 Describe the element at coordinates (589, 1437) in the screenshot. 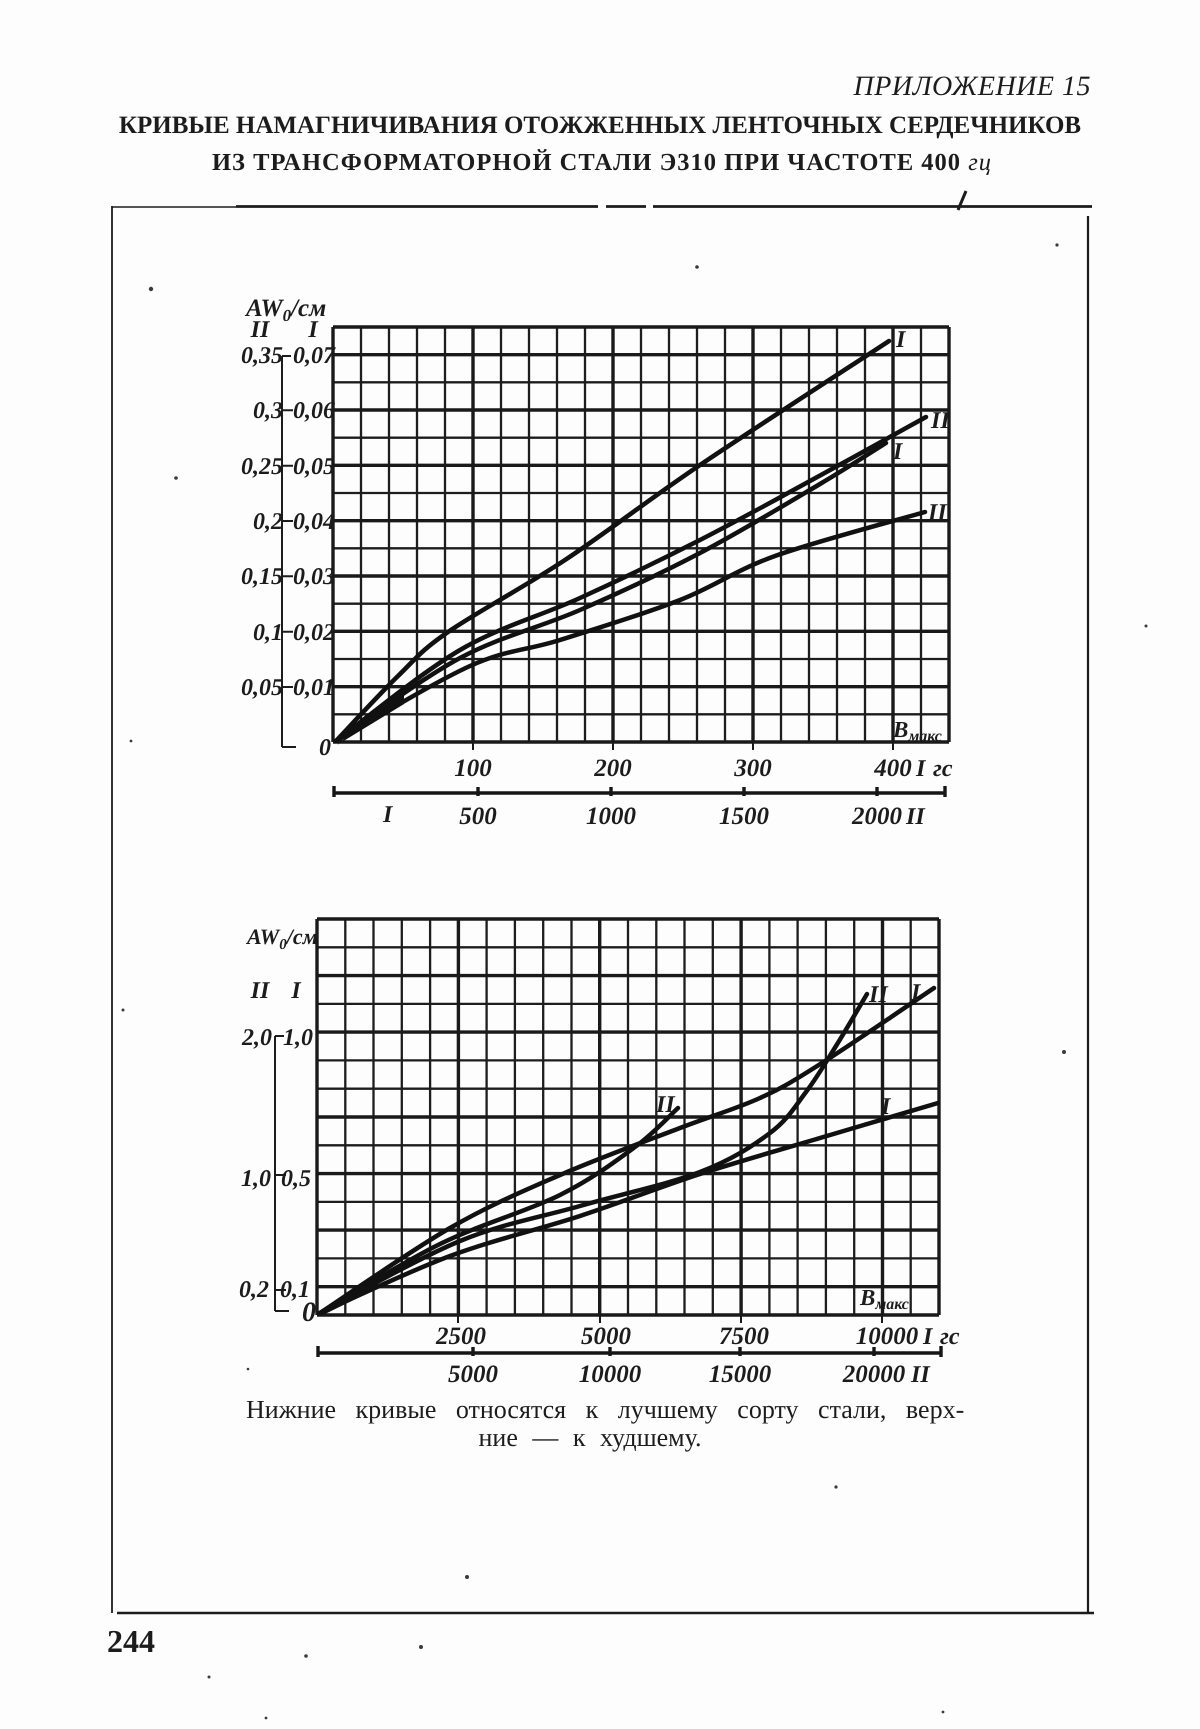

I see `svg-text: ние — к худшему.` at that location.